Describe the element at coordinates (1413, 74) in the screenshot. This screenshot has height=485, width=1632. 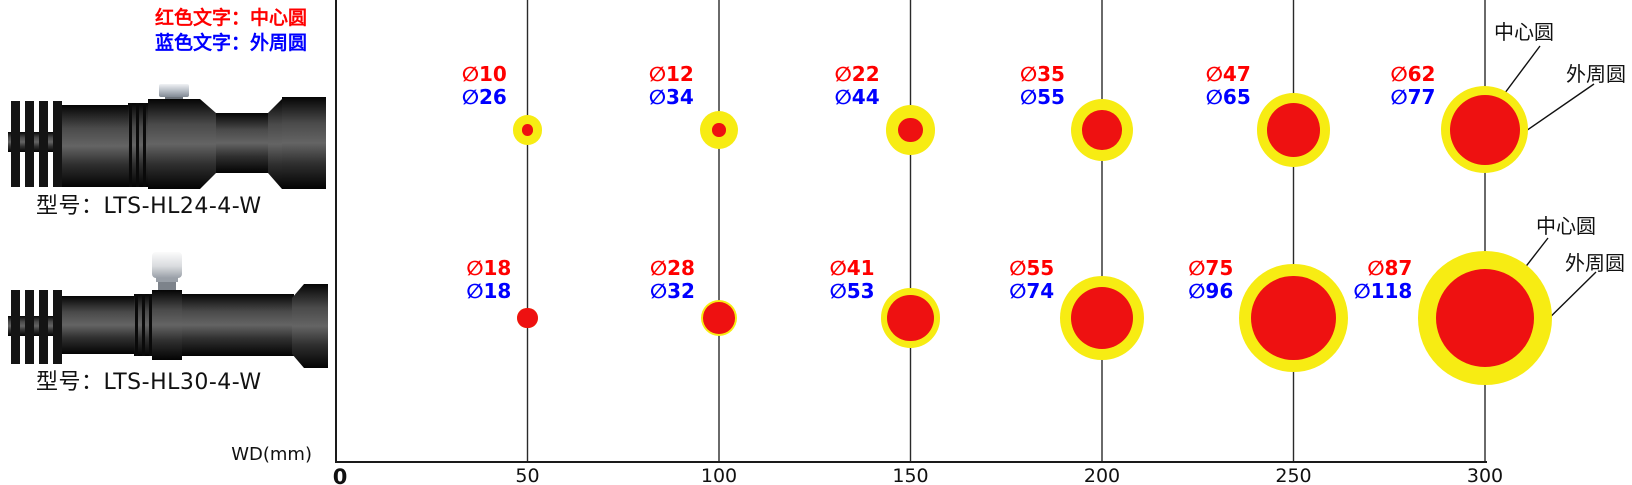
I see `center-diameter-value: ∅62` at that location.